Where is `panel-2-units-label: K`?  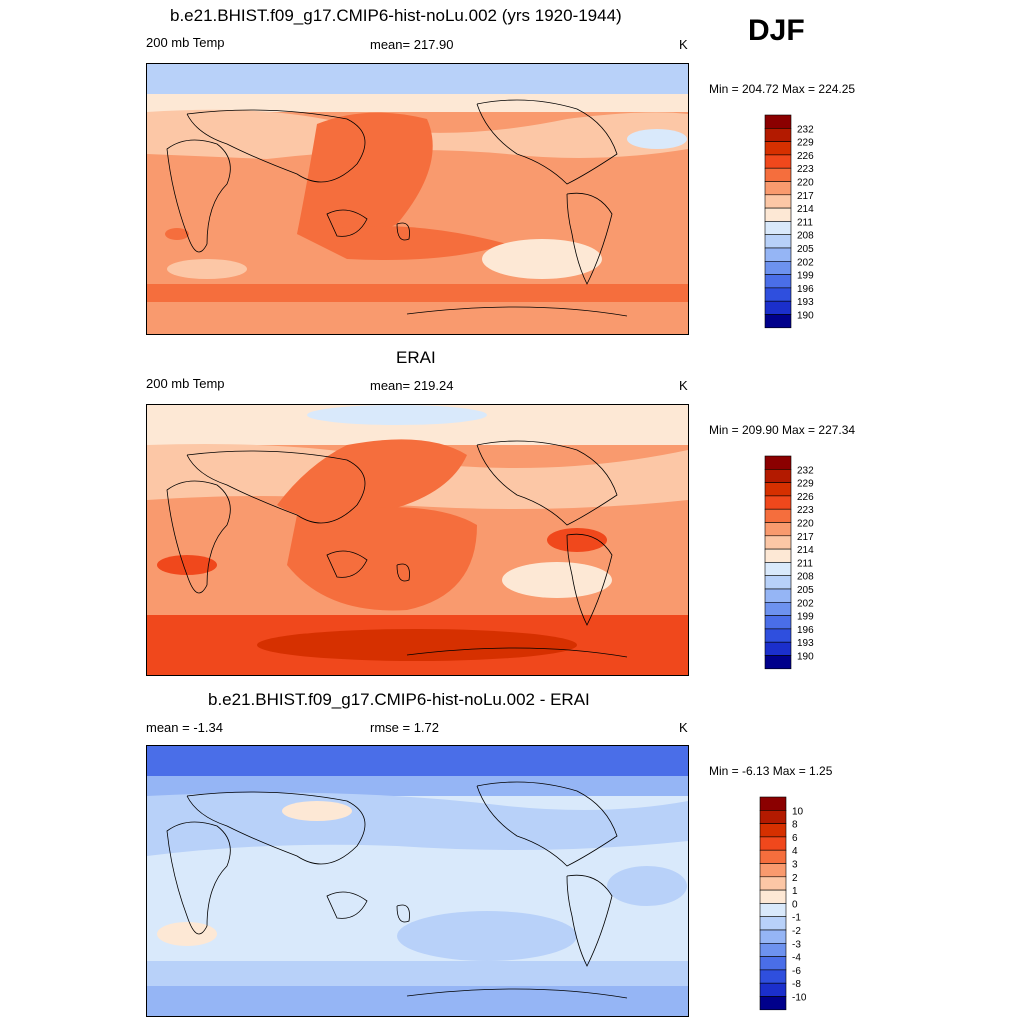 panel-2-units-label: K is located at coordinates (683, 385).